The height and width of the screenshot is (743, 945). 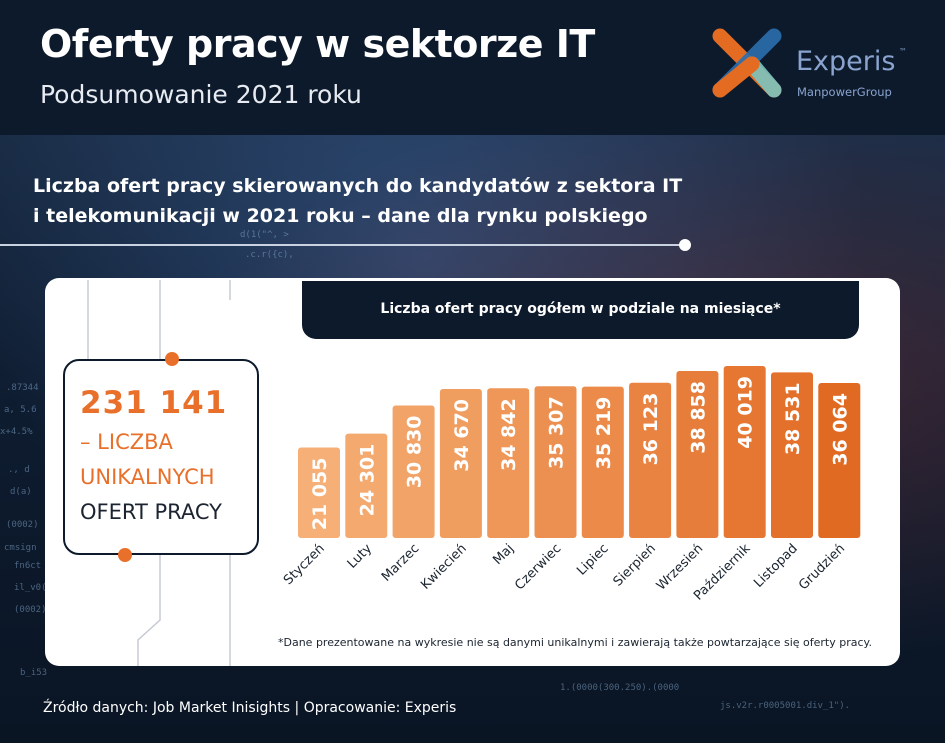 What do you see at coordinates (538, 567) in the screenshot?
I see `category-label-5: Czerwiec` at bounding box center [538, 567].